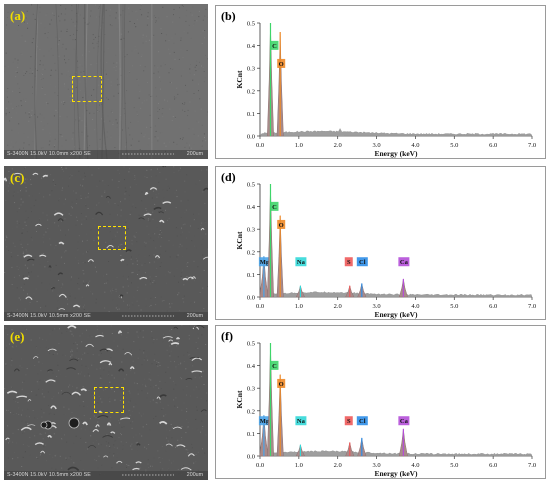 The image size is (550, 487). I want to click on surface-pit, so click(74, 423).